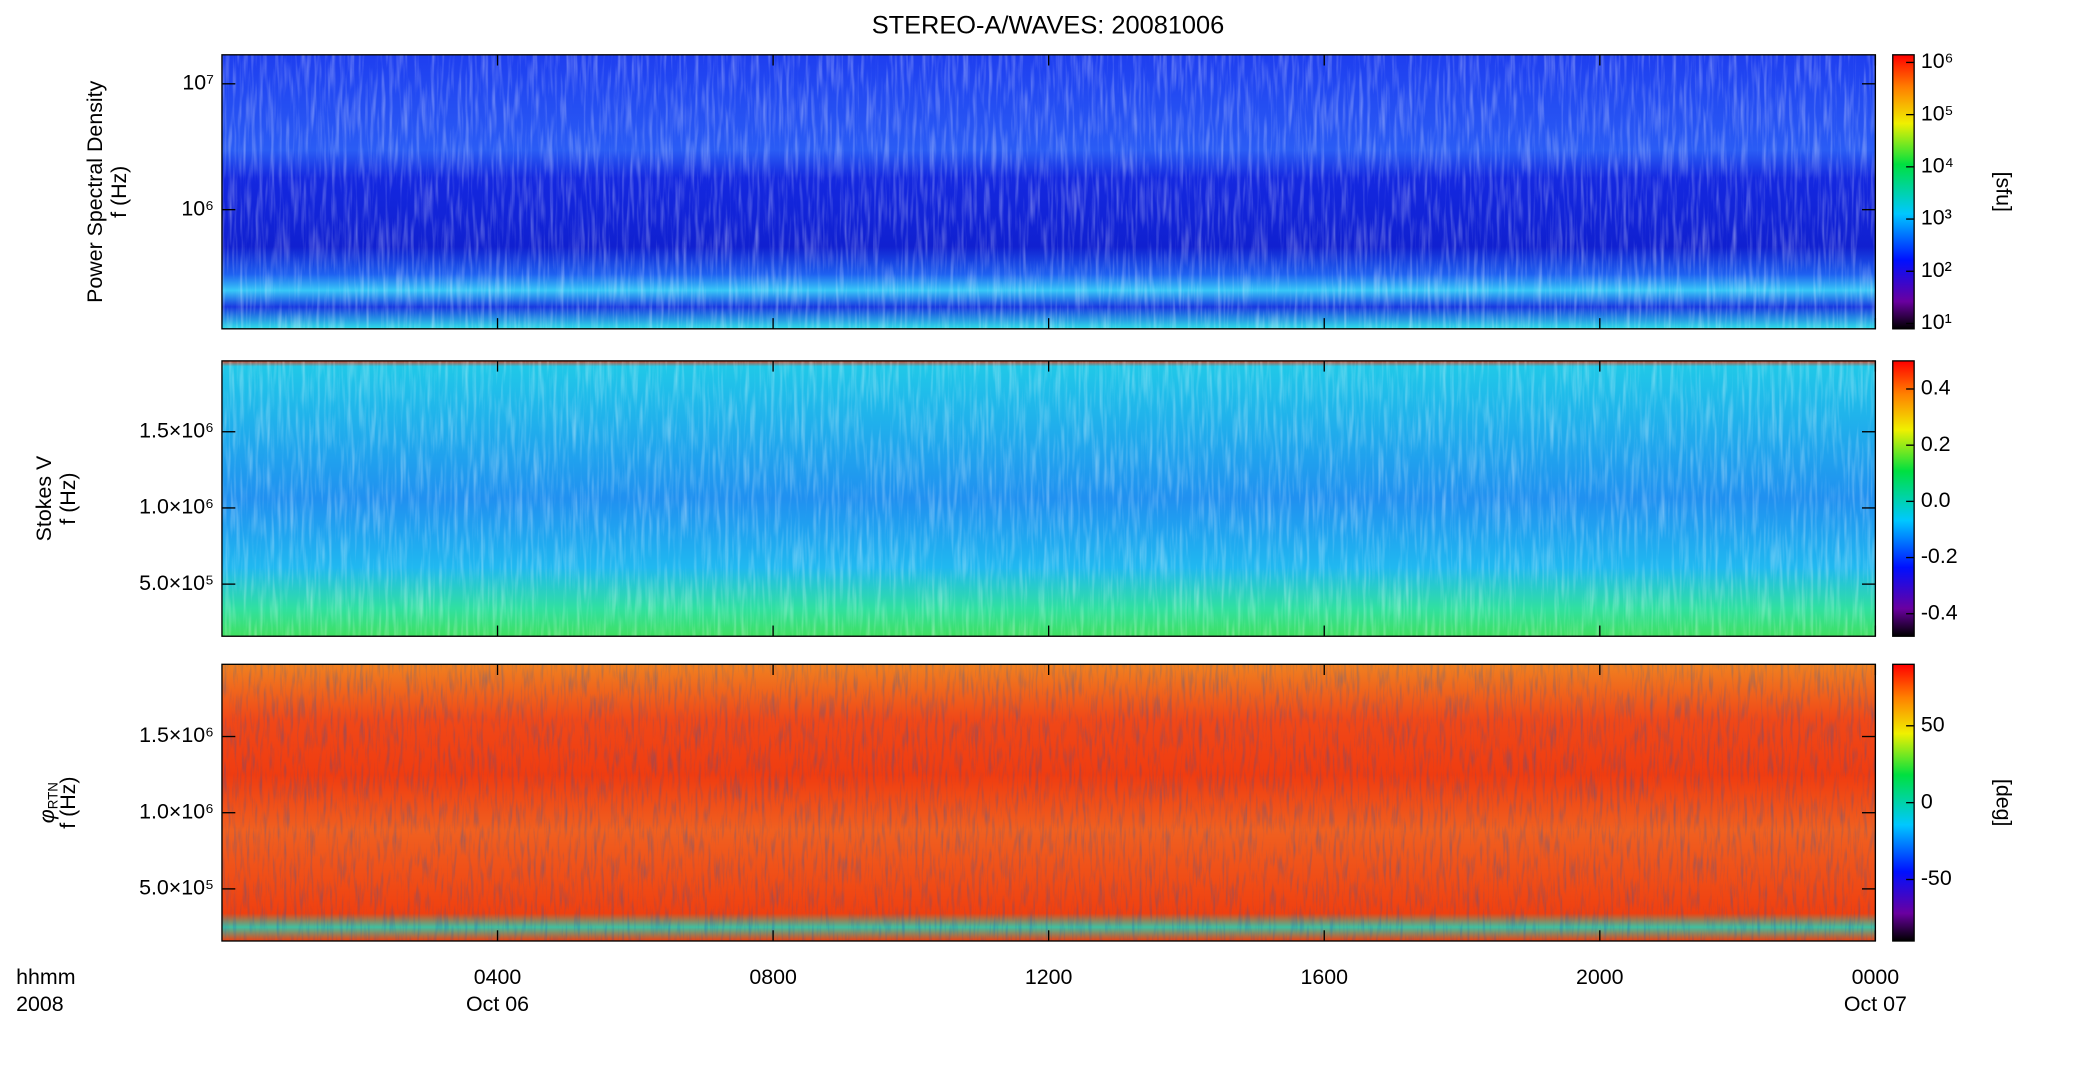 The image size is (2096, 1080). What do you see at coordinates (1049, 977) in the screenshot?
I see `x-tick-label: 1200` at bounding box center [1049, 977].